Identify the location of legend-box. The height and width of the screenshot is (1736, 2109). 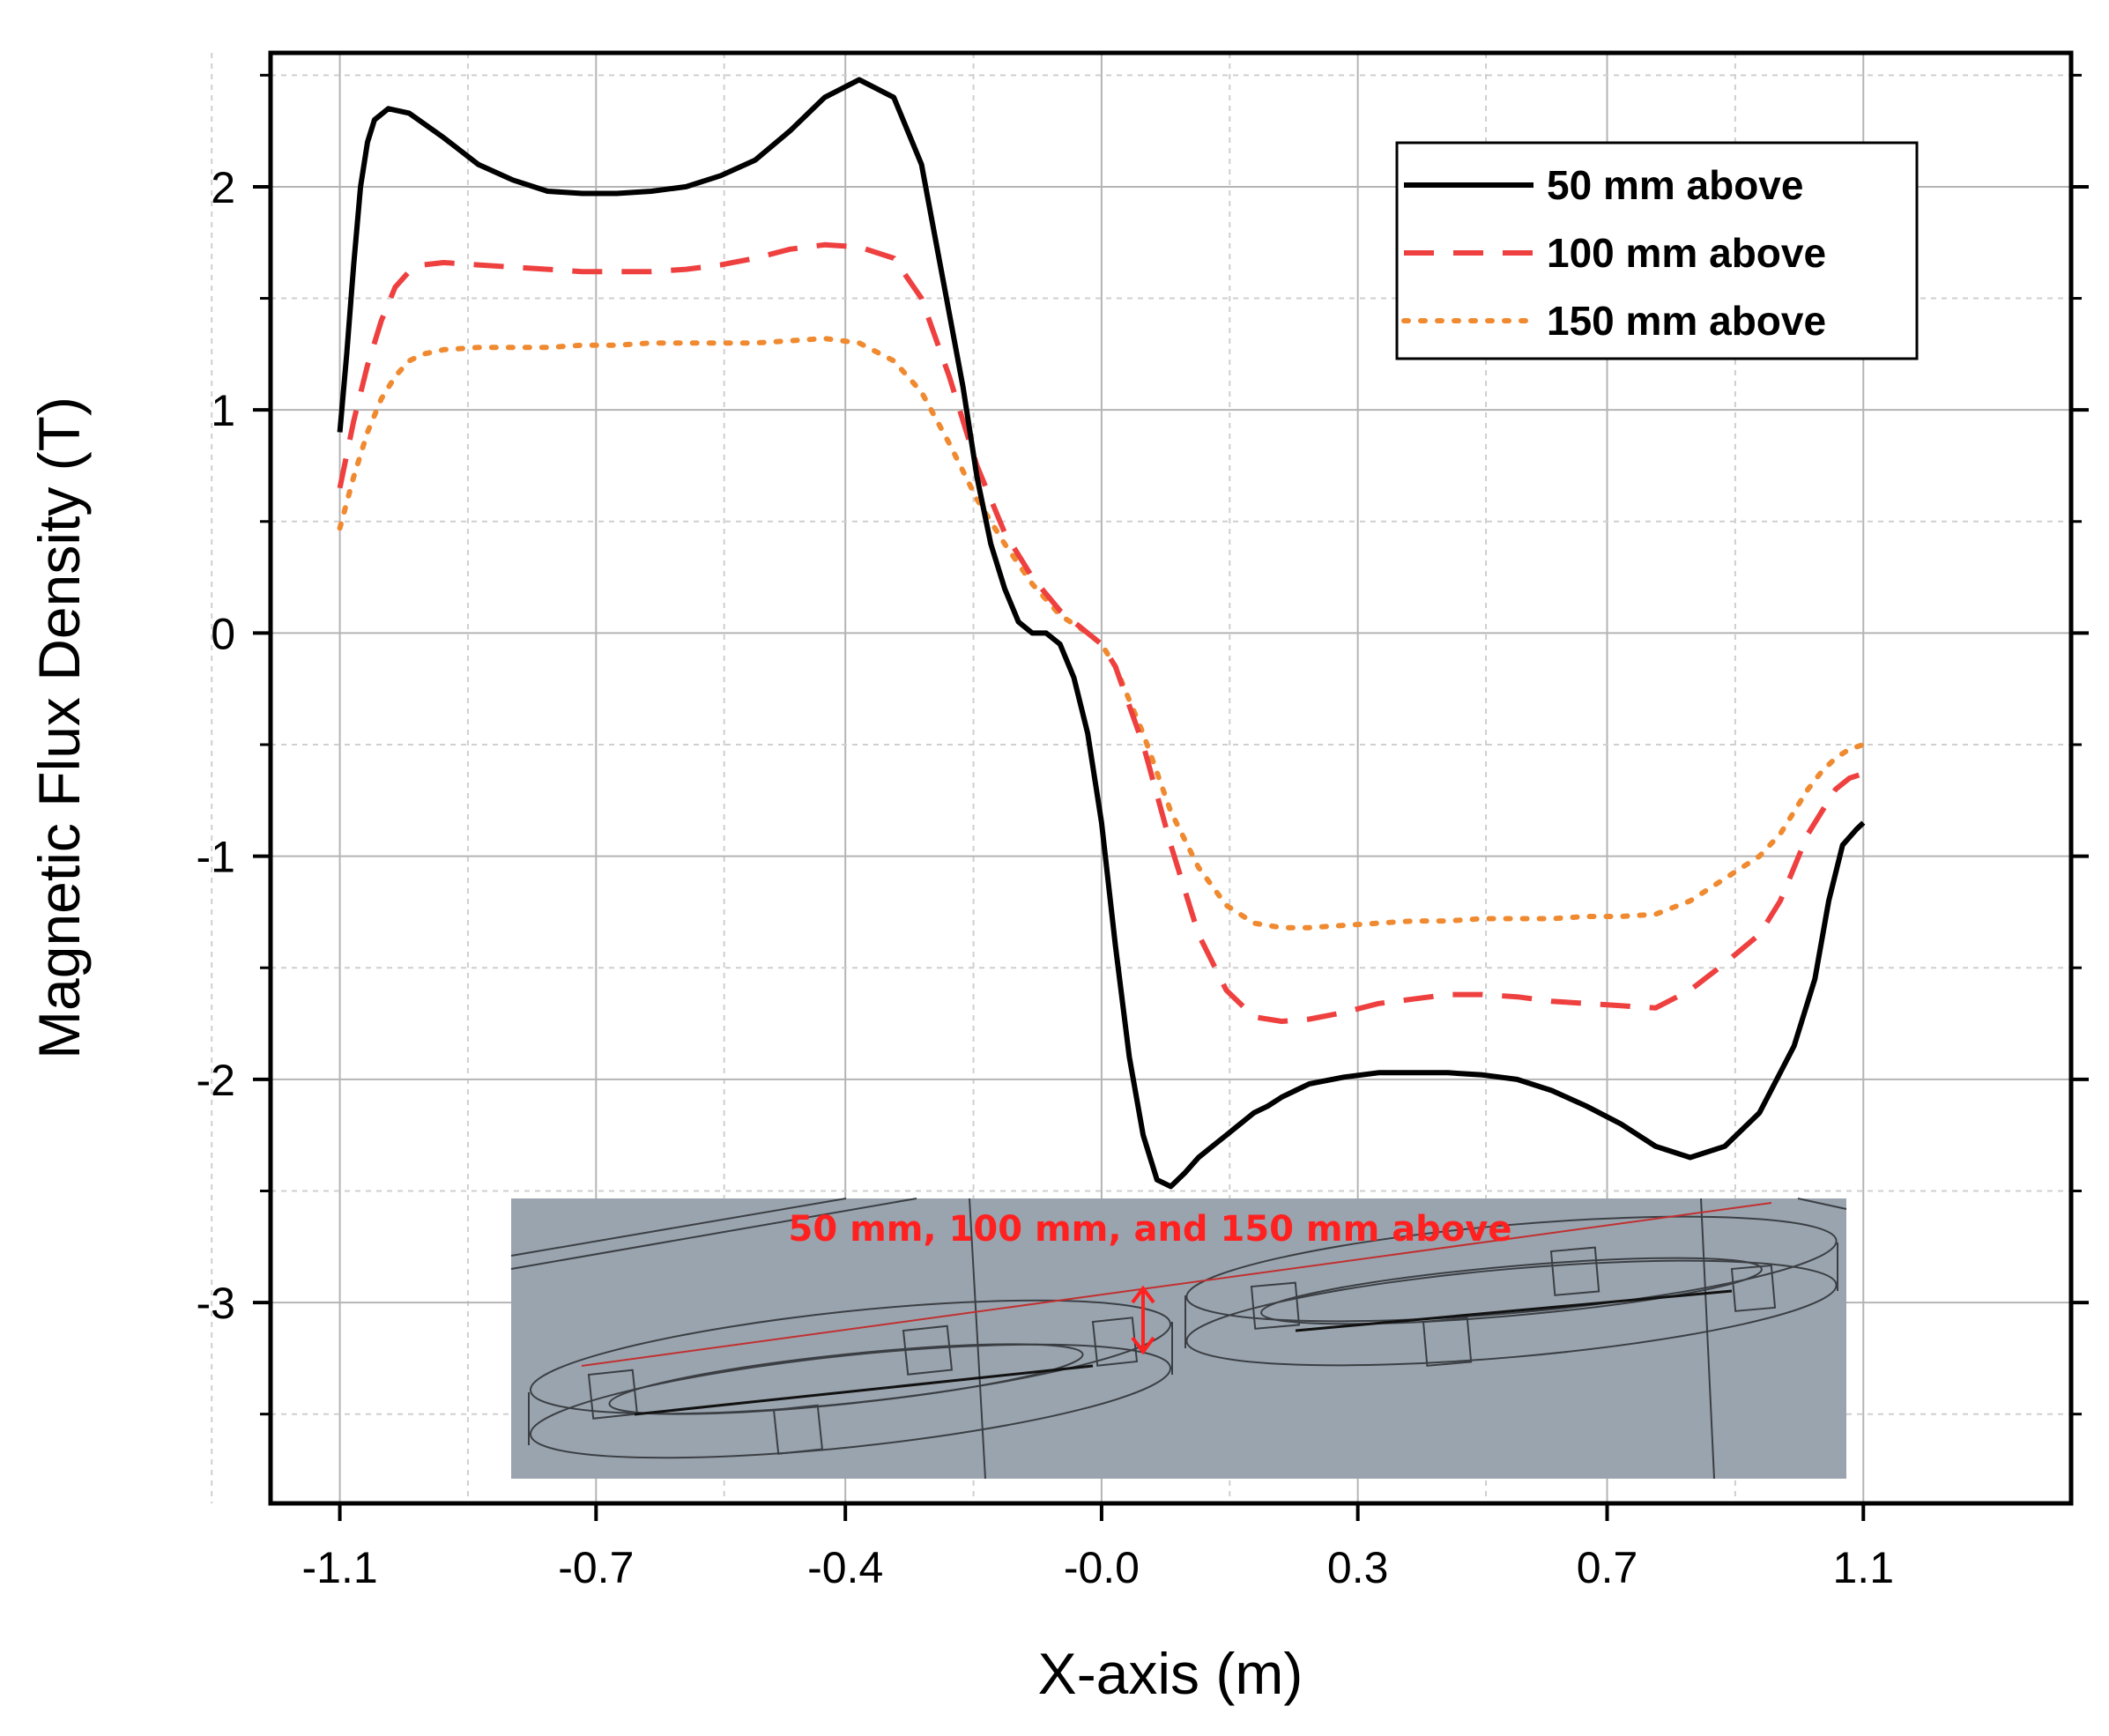
(1657, 250).